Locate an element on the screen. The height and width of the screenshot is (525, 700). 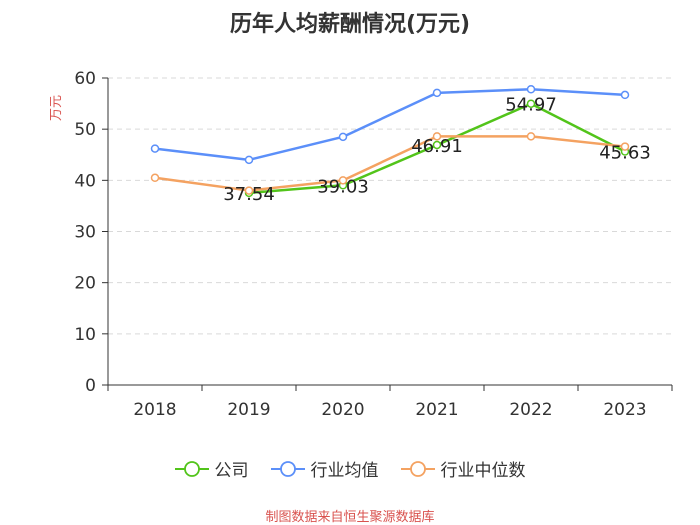
y-tick-label: 60 is located at coordinates (85, 79).